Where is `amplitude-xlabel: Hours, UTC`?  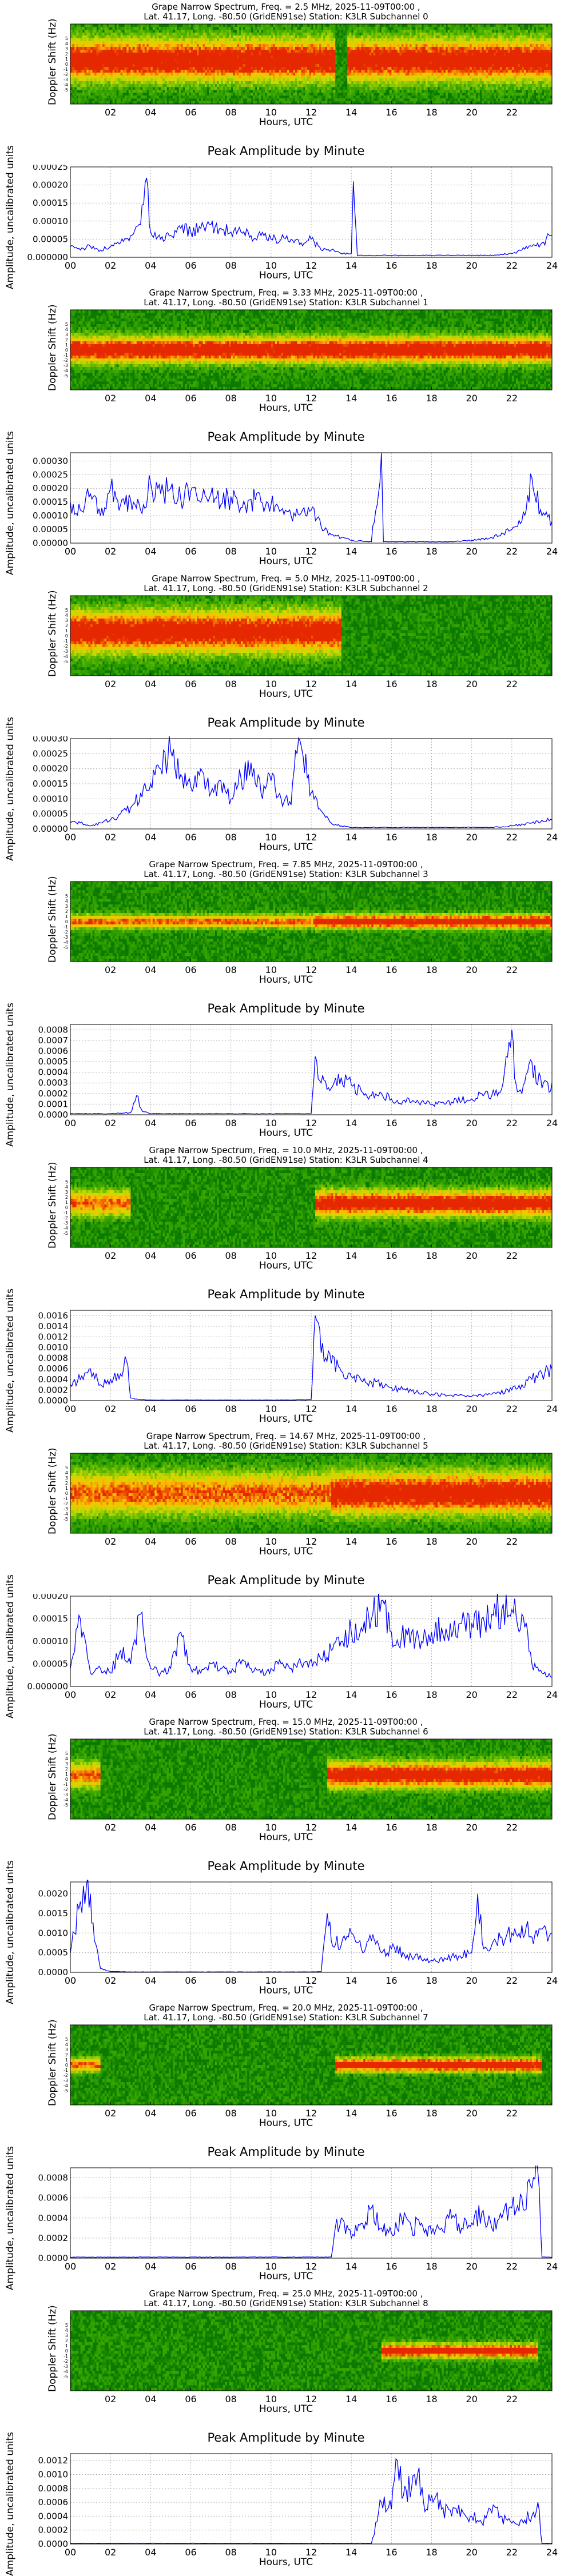 amplitude-xlabel: Hours, UTC is located at coordinates (286, 1419).